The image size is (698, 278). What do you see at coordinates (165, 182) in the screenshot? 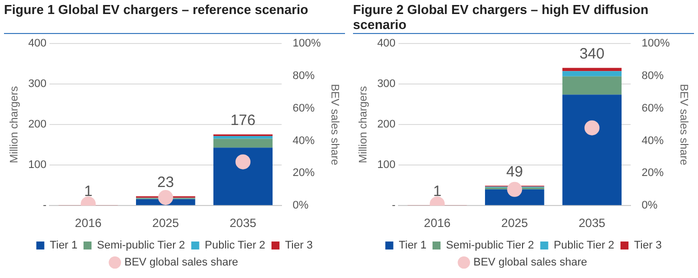
I see `total-label: 23` at bounding box center [165, 182].